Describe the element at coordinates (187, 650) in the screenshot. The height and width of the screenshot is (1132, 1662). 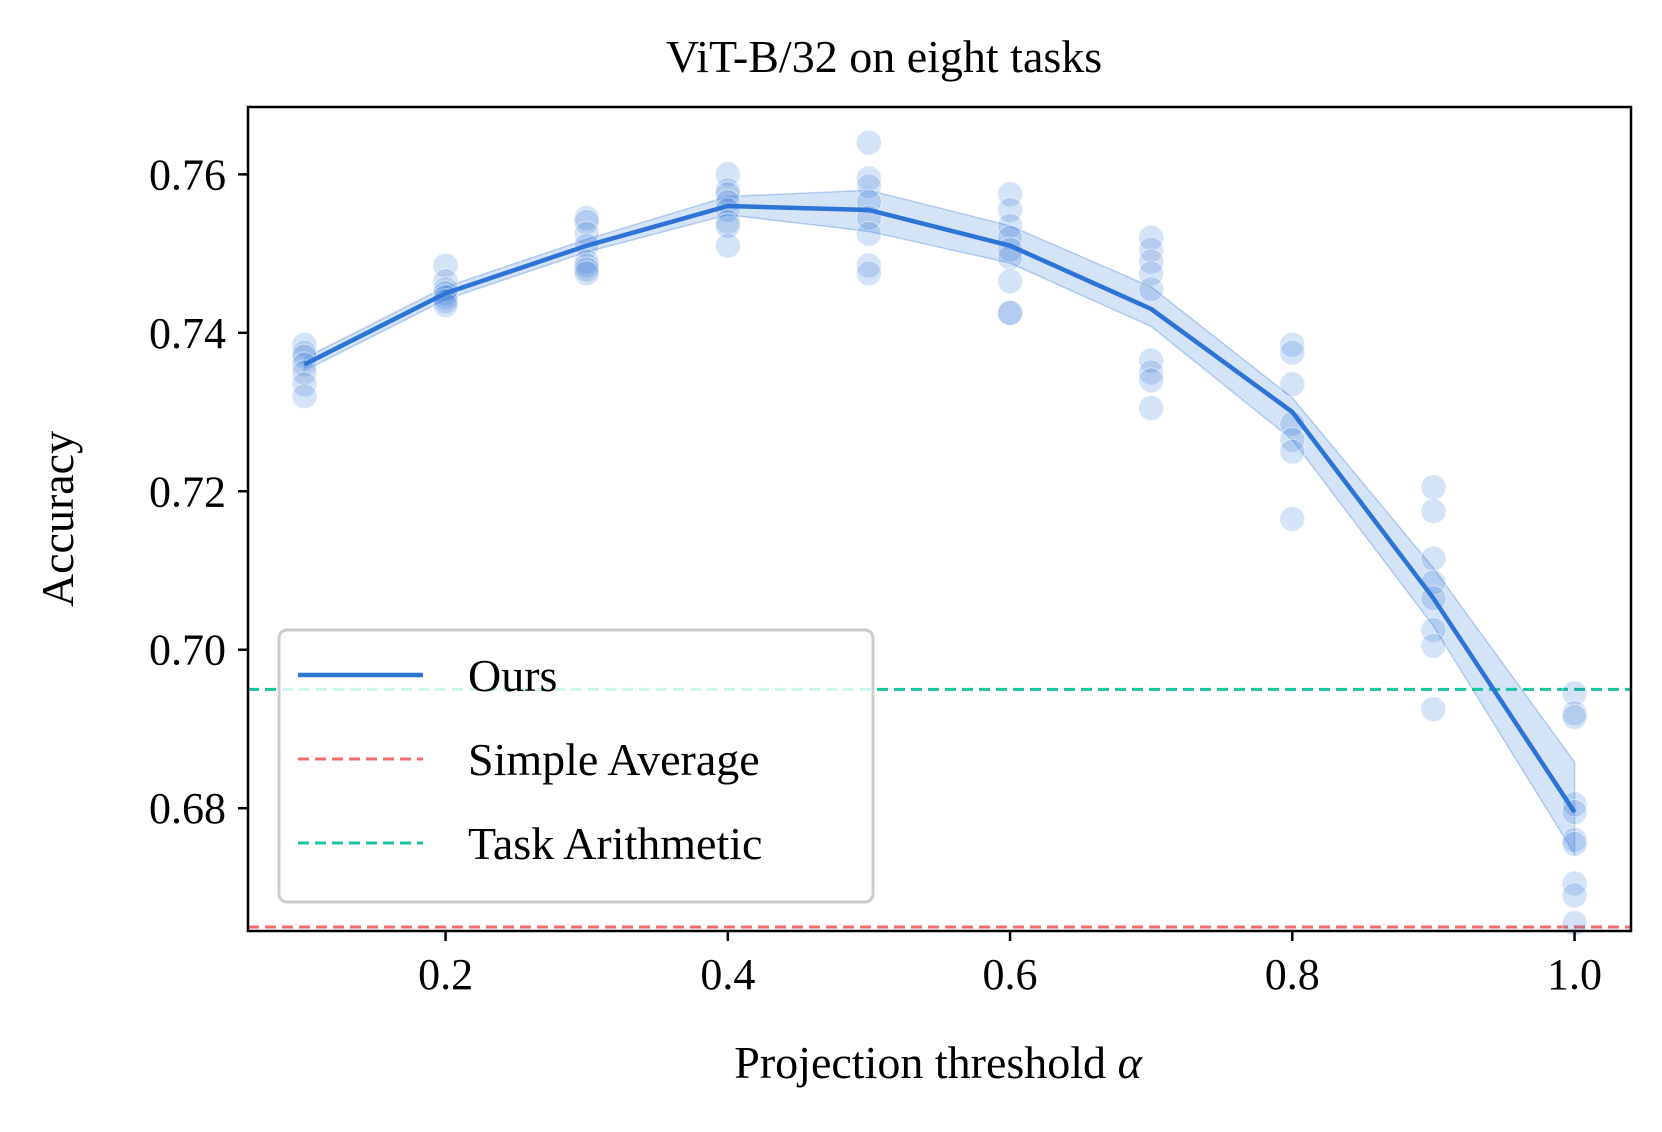
I see `y-tick-label: 0.70` at that location.